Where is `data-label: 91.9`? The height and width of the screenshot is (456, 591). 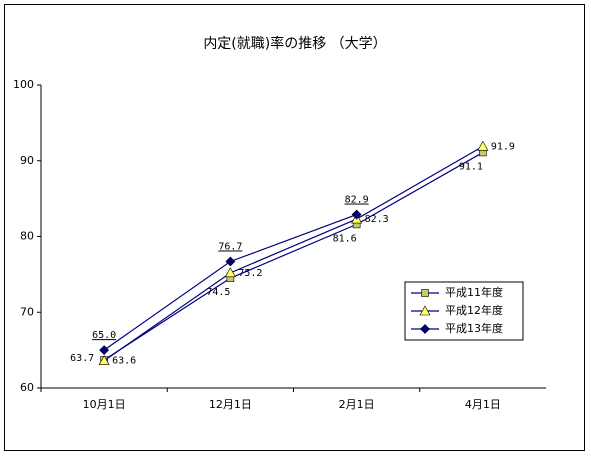
data-label: 91.9 is located at coordinates (503, 146).